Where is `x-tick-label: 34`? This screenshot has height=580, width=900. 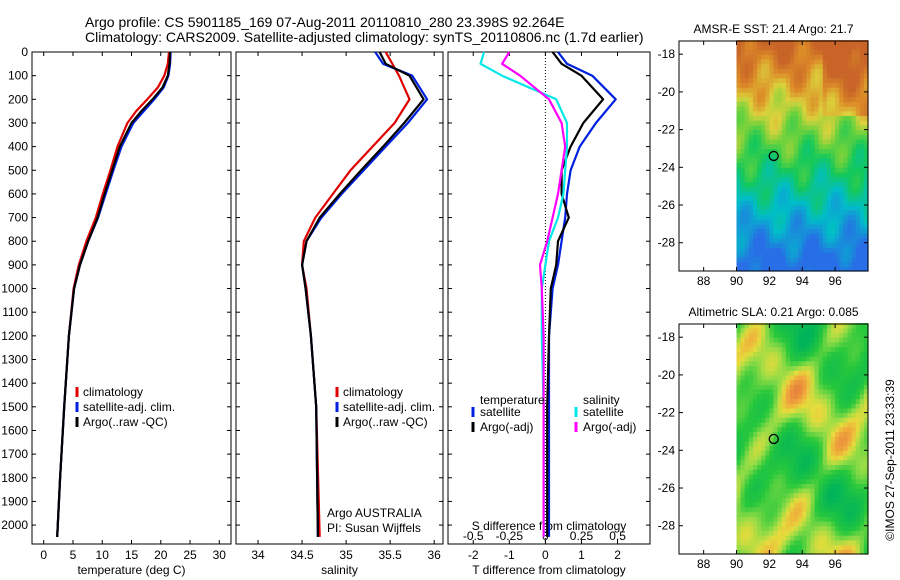
x-tick-label: 34 is located at coordinates (258, 555).